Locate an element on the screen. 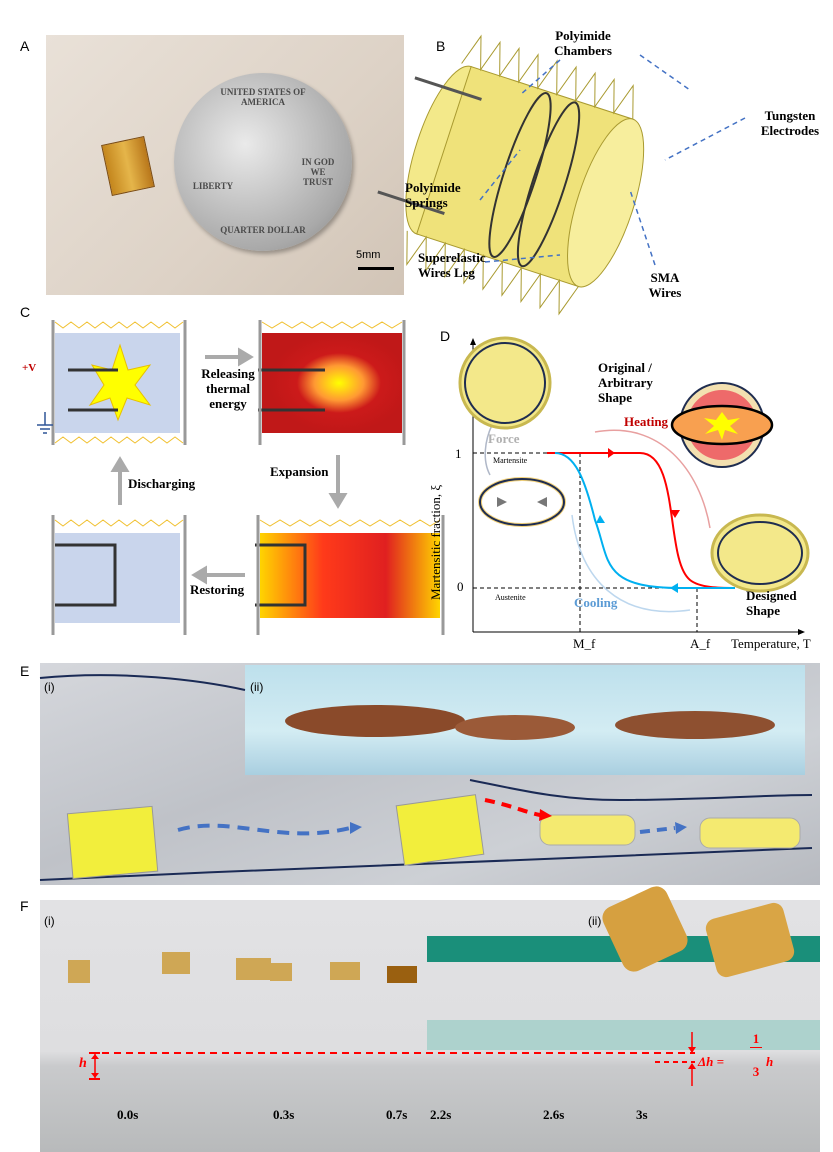 This screenshot has width=833, height=1152. dh-numerator: 1 is located at coordinates (756, 1039).